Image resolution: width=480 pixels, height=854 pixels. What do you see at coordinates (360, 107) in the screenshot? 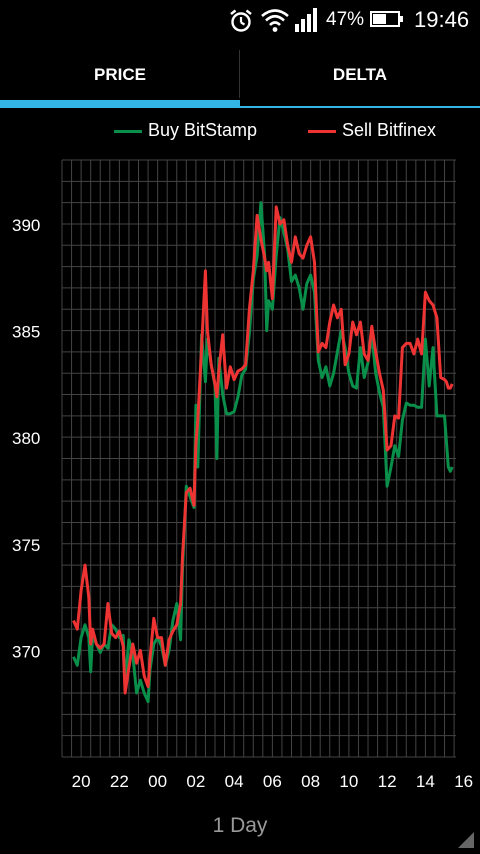
I see `tab-bar-underline` at bounding box center [360, 107].